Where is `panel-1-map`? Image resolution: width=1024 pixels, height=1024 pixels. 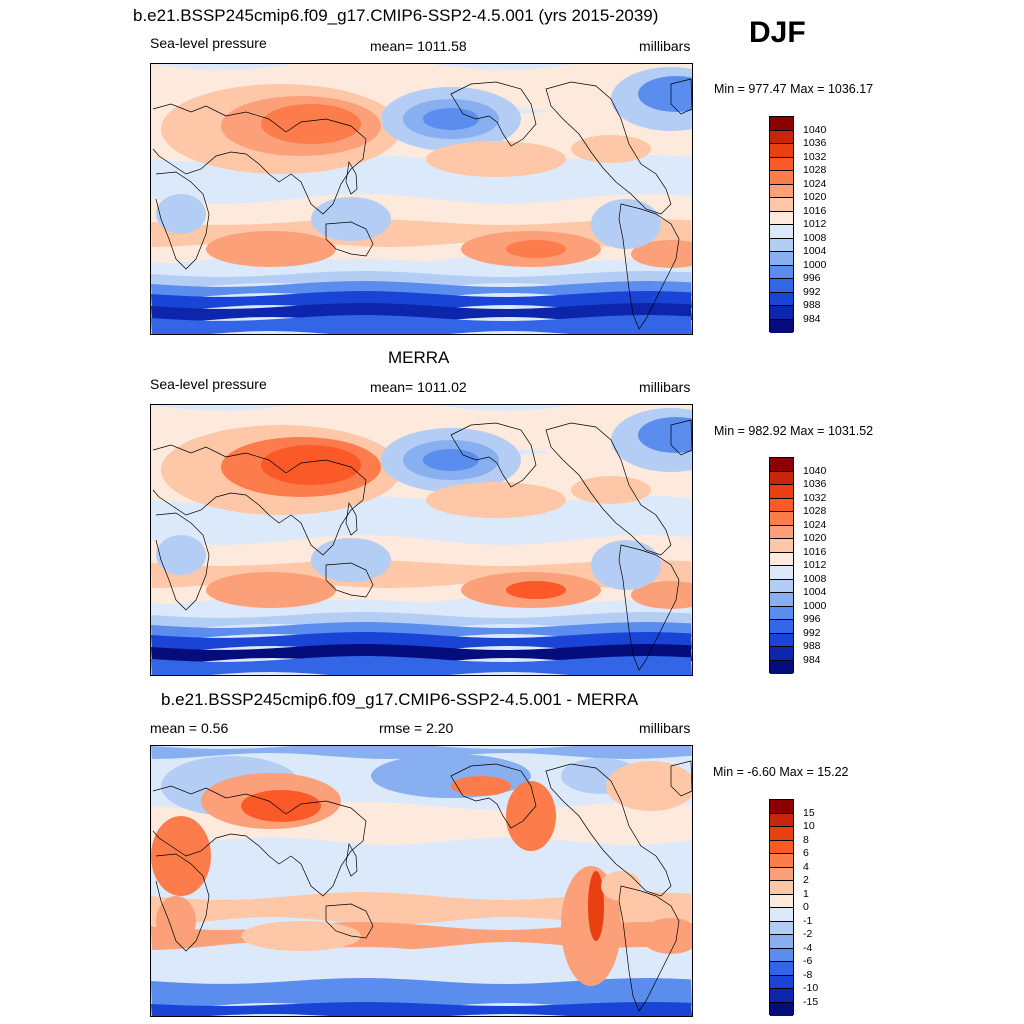 panel-1-map is located at coordinates (421, 199).